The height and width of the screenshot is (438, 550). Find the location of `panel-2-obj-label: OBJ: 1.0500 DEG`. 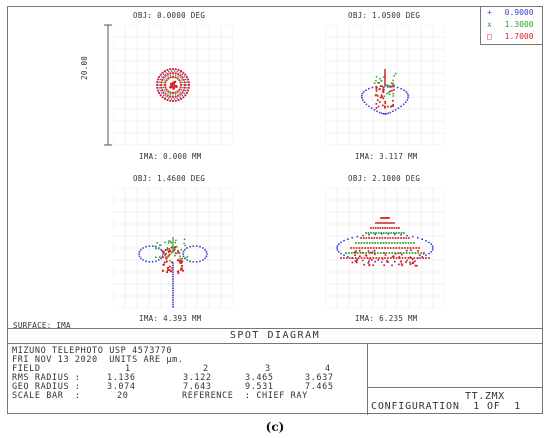

panel-2-obj-label: OBJ: 1.0500 DEG is located at coordinates (384, 15).